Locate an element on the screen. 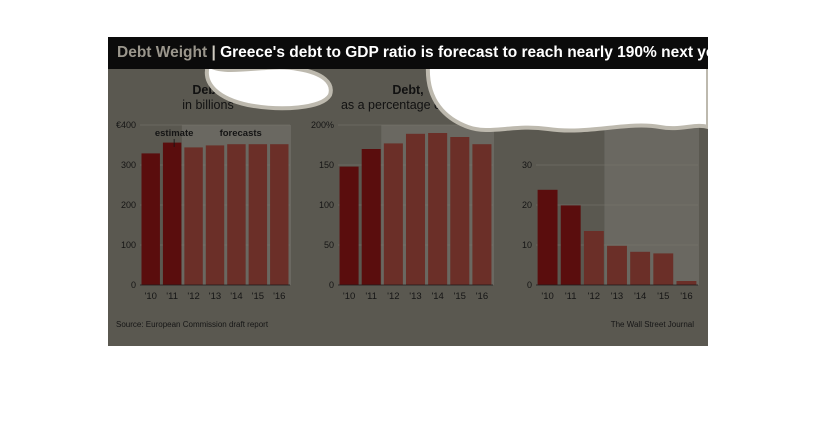 This screenshot has height=440, width=816. annotation-estimate: estimate is located at coordinates (174, 133).